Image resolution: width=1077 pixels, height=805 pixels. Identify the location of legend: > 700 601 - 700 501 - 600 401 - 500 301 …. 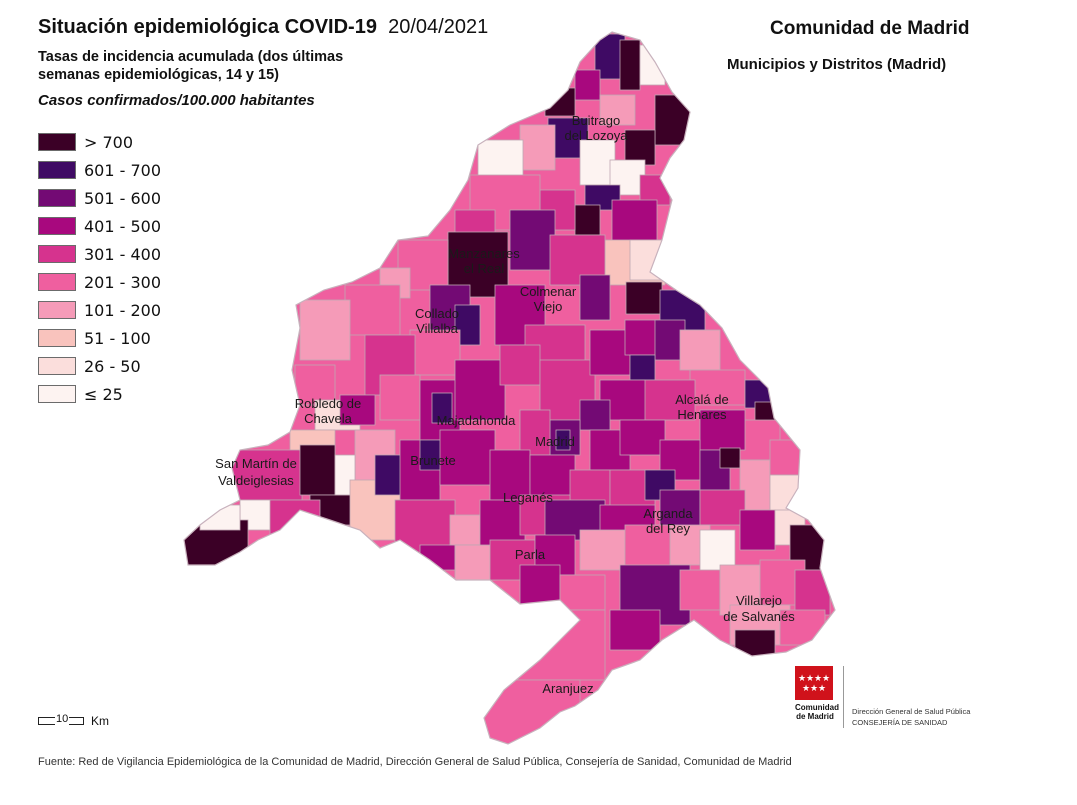
(99, 268).